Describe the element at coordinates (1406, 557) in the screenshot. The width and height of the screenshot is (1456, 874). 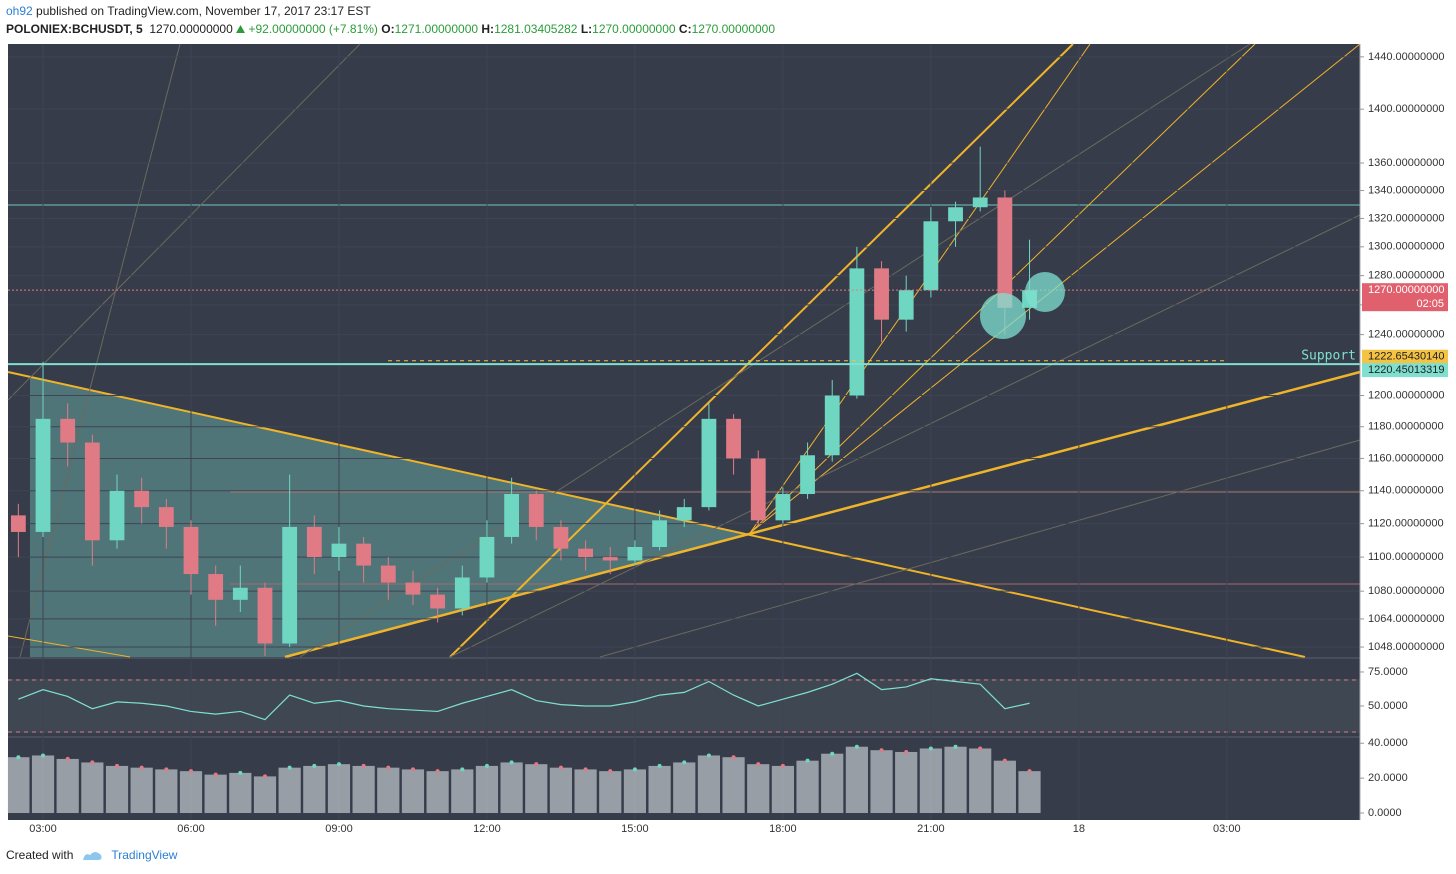
I see `y-tick-label: 1100.00000000` at that location.